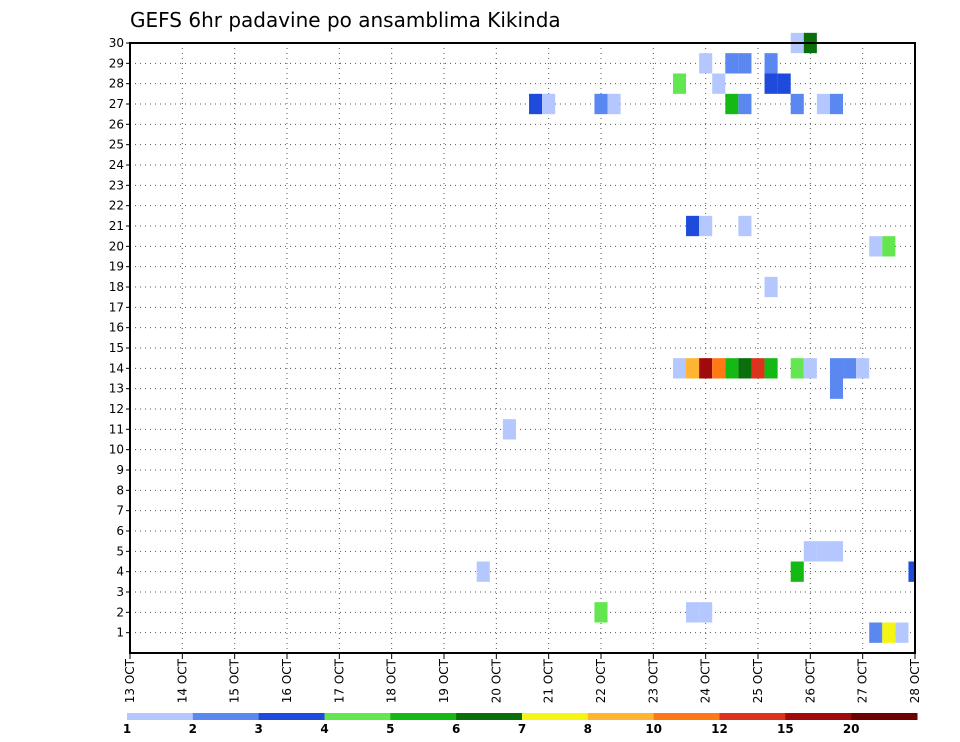 The image size is (960, 742). What do you see at coordinates (116, 43) in the screenshot?
I see `y-tick-label: 30` at bounding box center [116, 43].